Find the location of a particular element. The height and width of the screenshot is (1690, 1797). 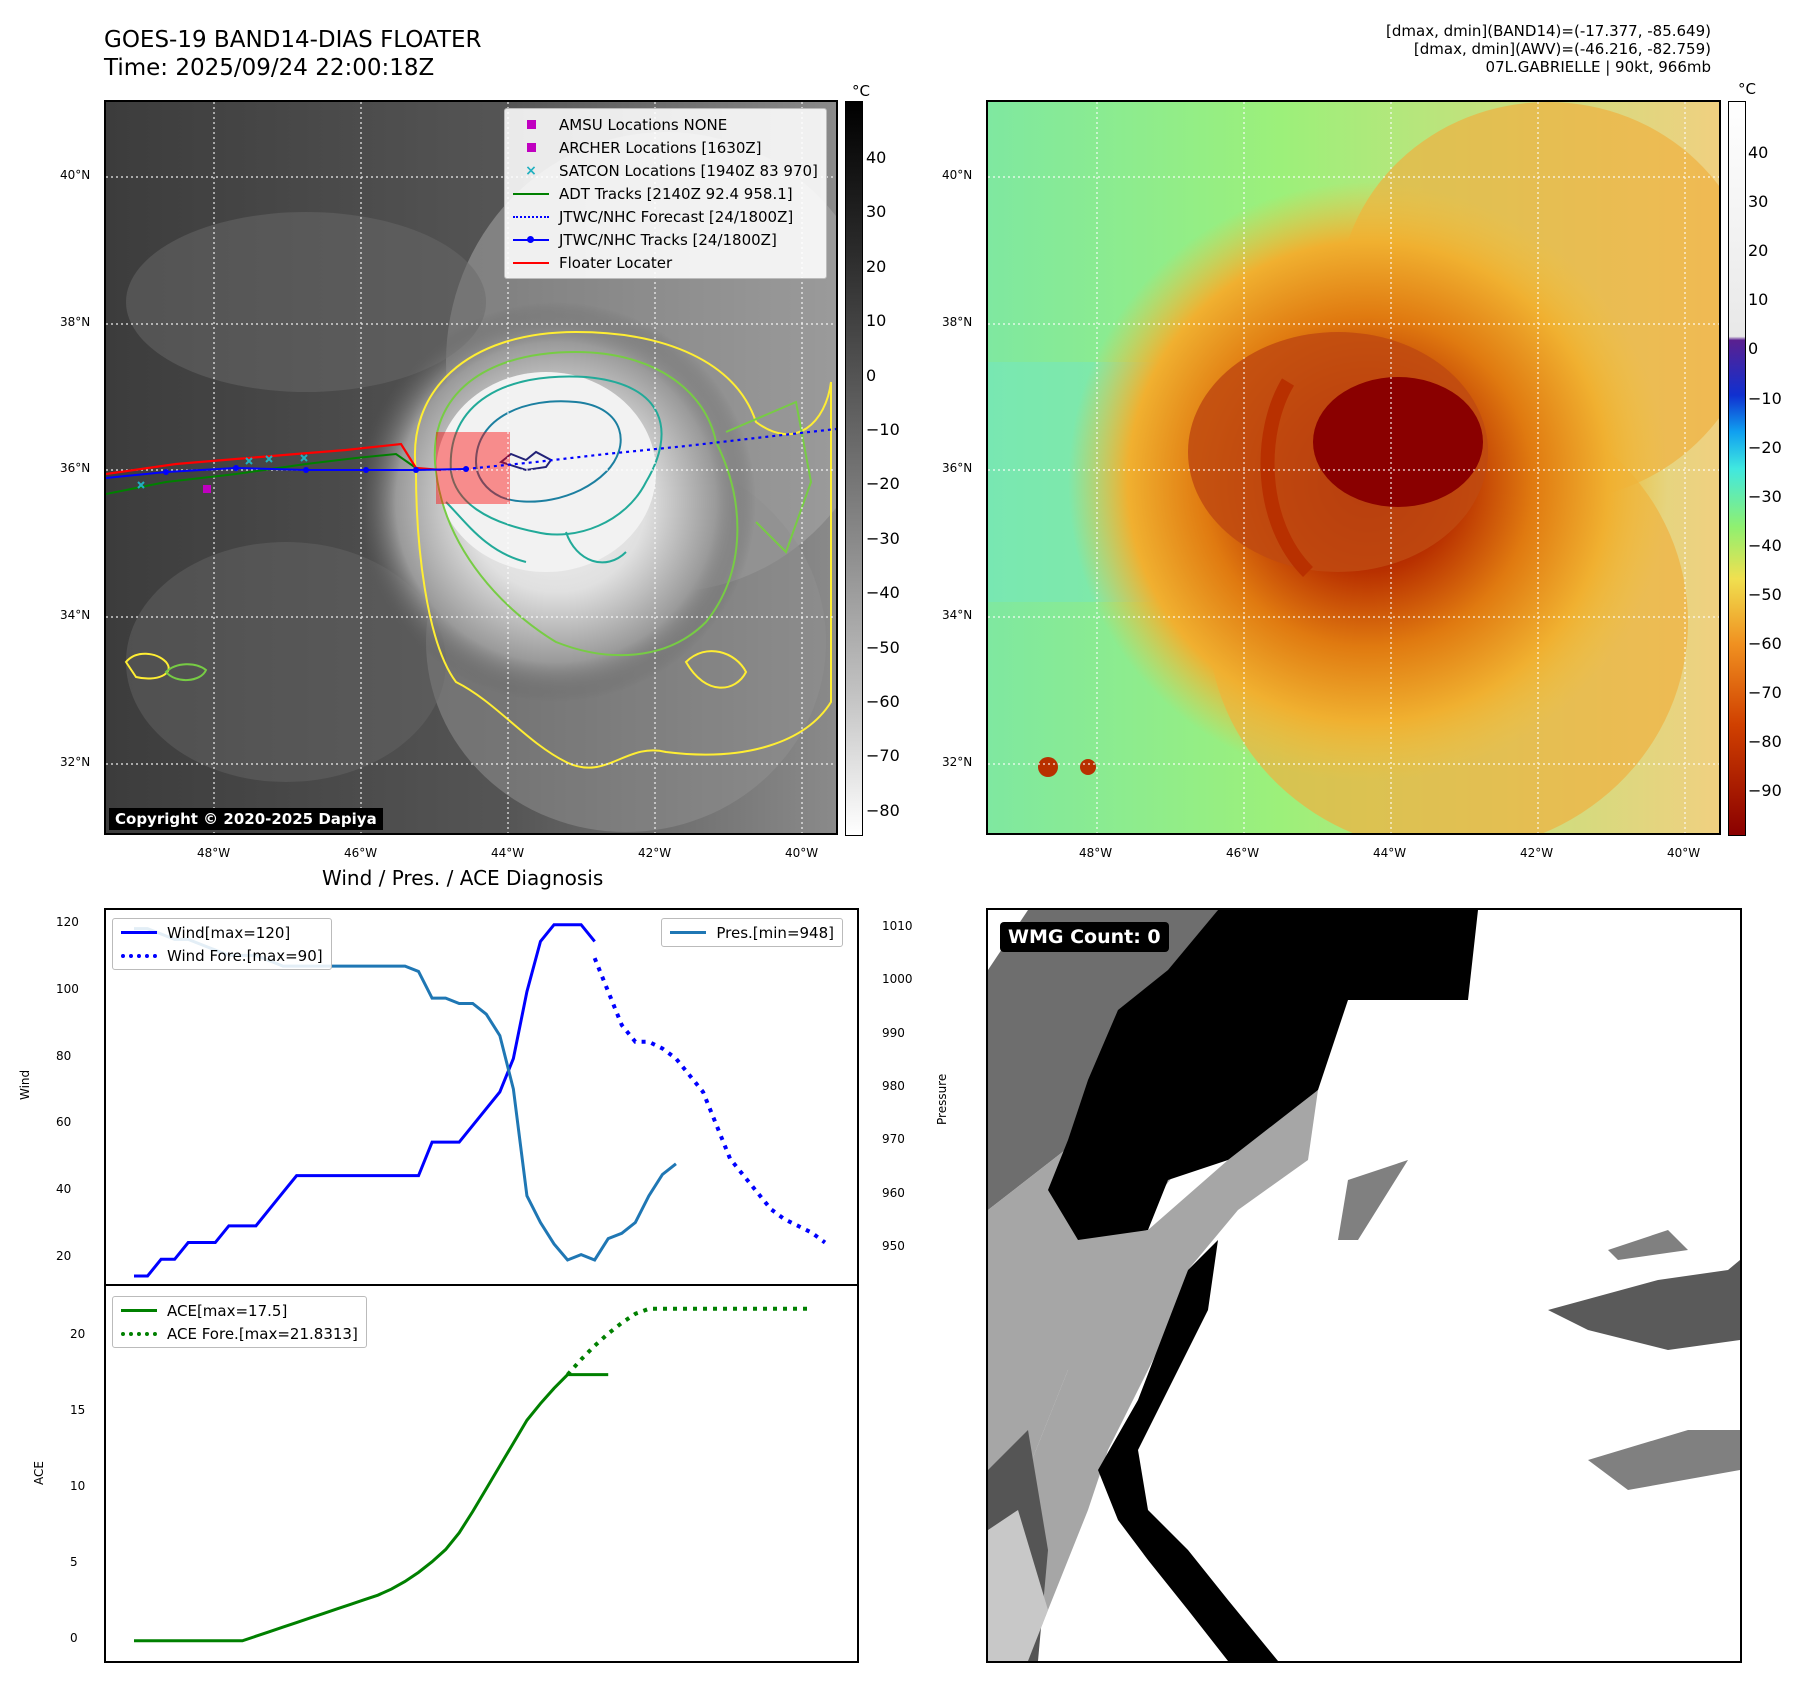

info-line1: [dmax, dmin](BAND14)=(-17.377, -85.649) is located at coordinates (1548, 31).